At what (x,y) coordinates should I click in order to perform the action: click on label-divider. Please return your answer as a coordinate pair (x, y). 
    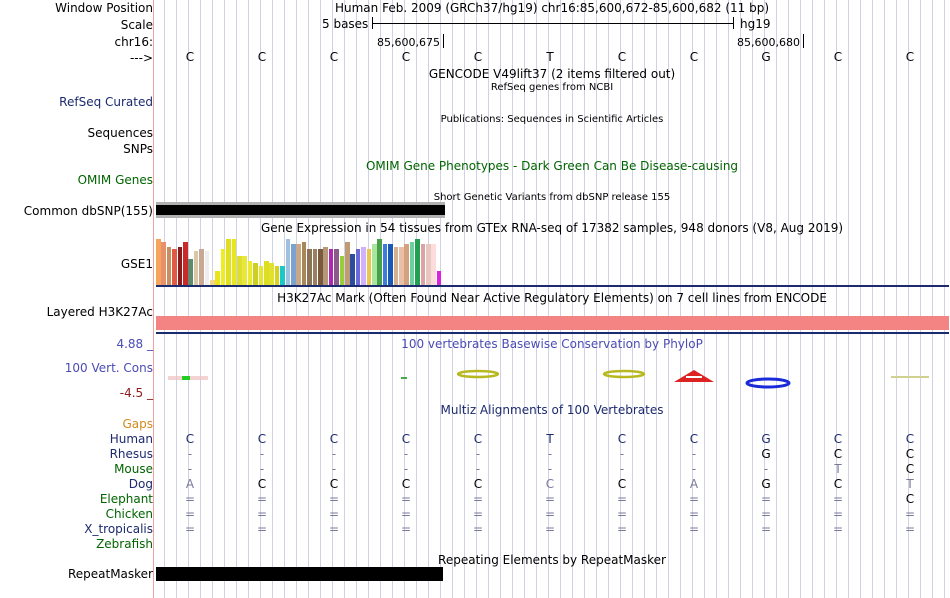
    Looking at the image, I should click on (153, 299).